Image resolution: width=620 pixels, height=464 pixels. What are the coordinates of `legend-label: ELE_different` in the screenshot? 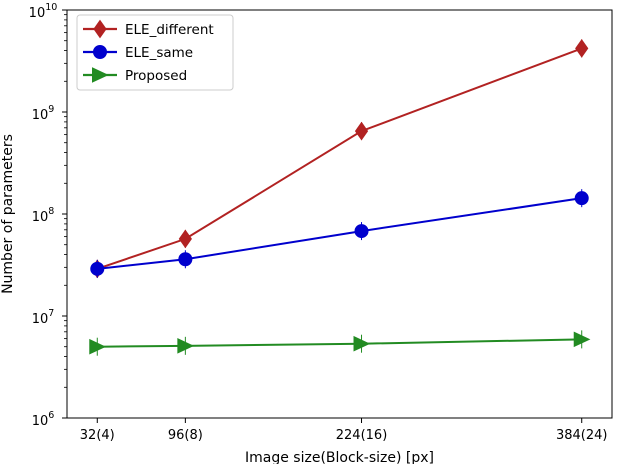 It's located at (169, 30).